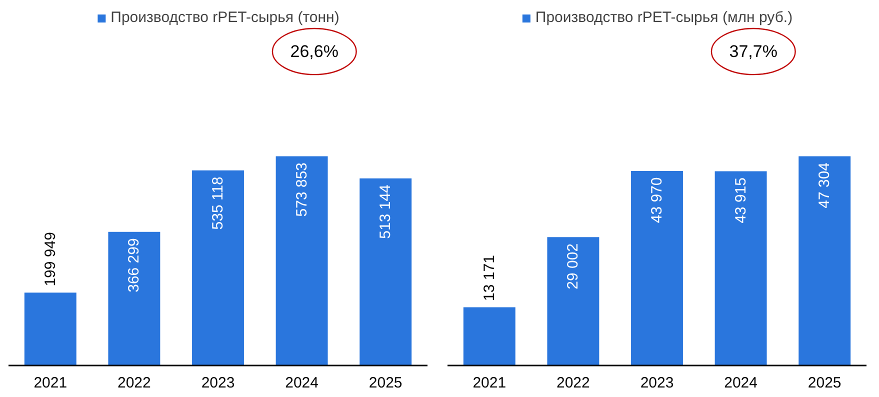 This screenshot has height=397, width=879. I want to click on data-label: 513 144, so click(385, 211).